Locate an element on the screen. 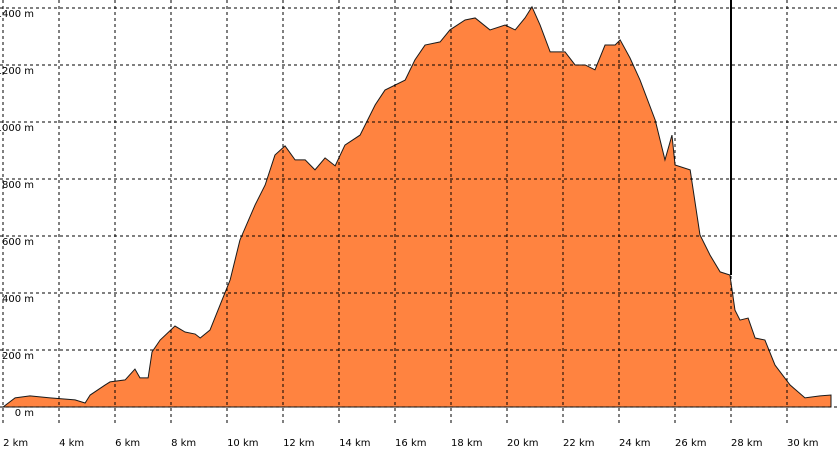 This screenshot has width=838, height=450. x-tick-label: 10 km is located at coordinates (242, 443).